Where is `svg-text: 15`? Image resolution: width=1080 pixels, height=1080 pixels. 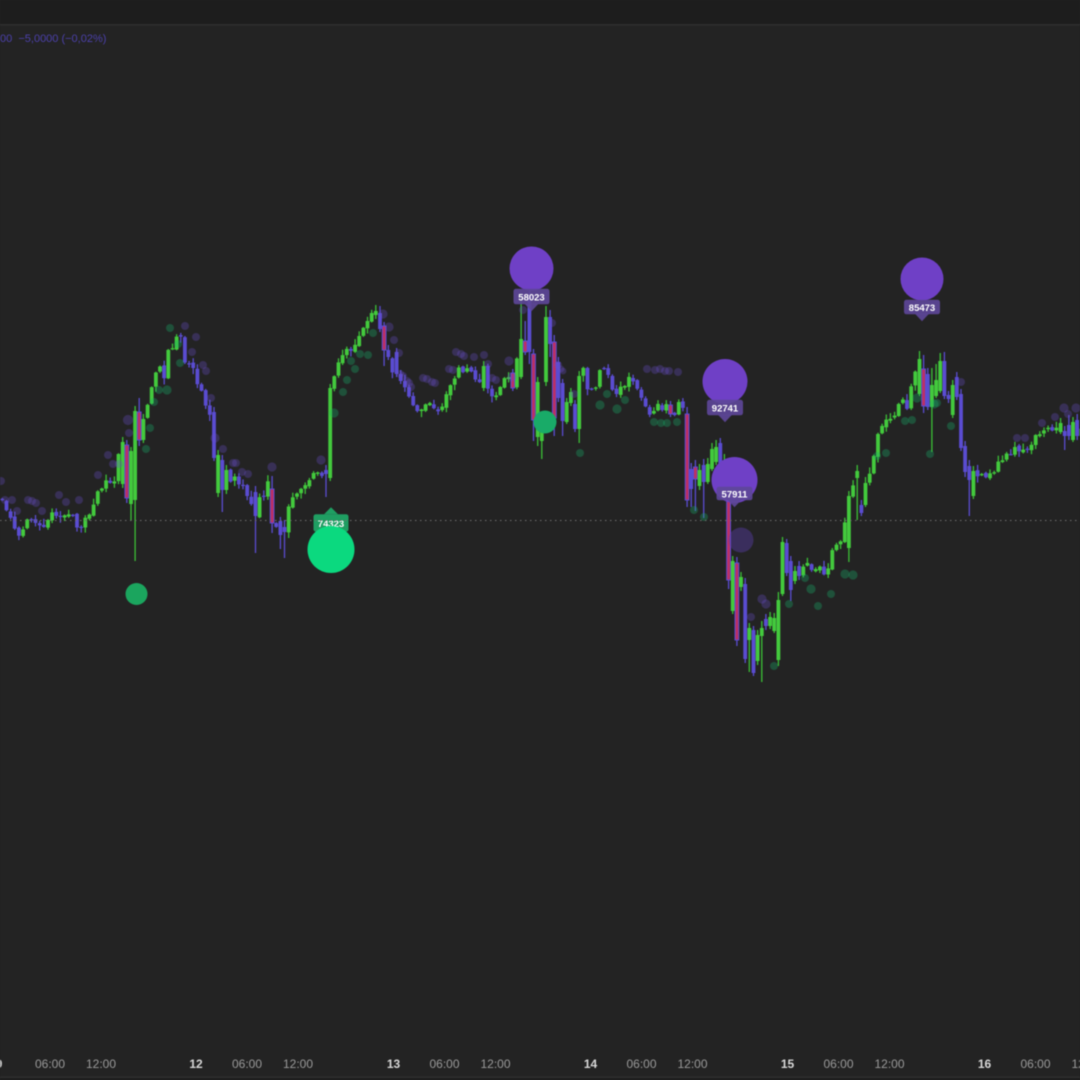 svg-text: 15 is located at coordinates (788, 1064).